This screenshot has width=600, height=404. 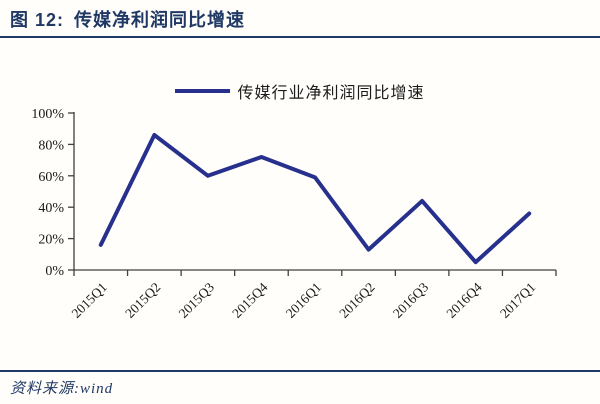 What do you see at coordinates (54, 271) in the screenshot?
I see `y-tick-label: 0%` at bounding box center [54, 271].